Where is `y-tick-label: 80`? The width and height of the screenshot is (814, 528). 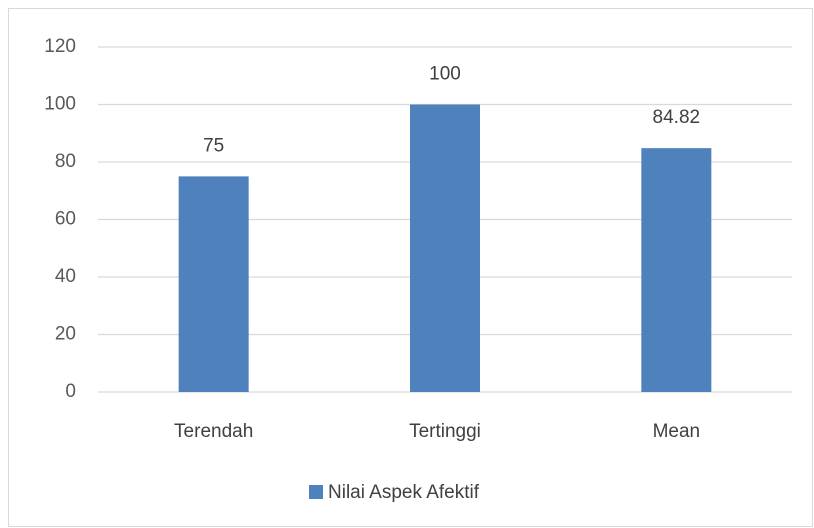 y-tick-label: 80 is located at coordinates (65, 161).